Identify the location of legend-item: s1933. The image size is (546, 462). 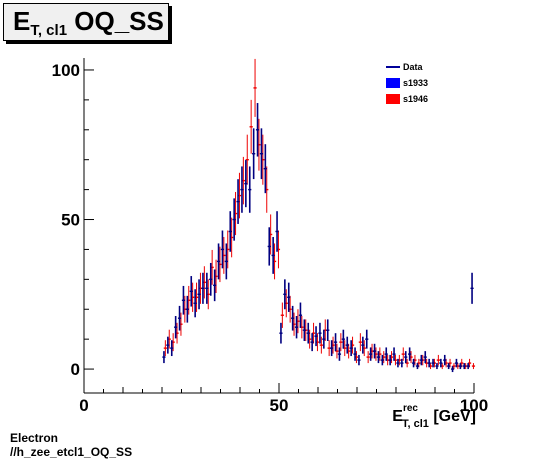
(407, 83).